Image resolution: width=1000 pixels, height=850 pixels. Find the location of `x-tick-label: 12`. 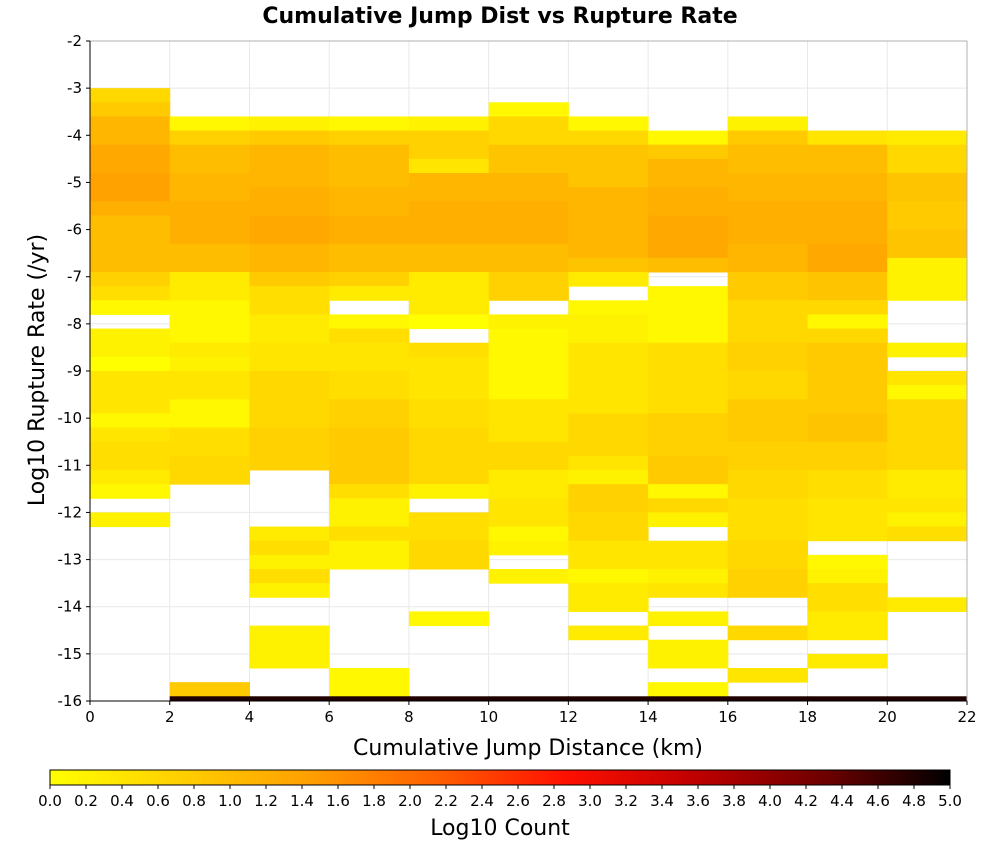

x-tick-label: 12 is located at coordinates (568, 717).